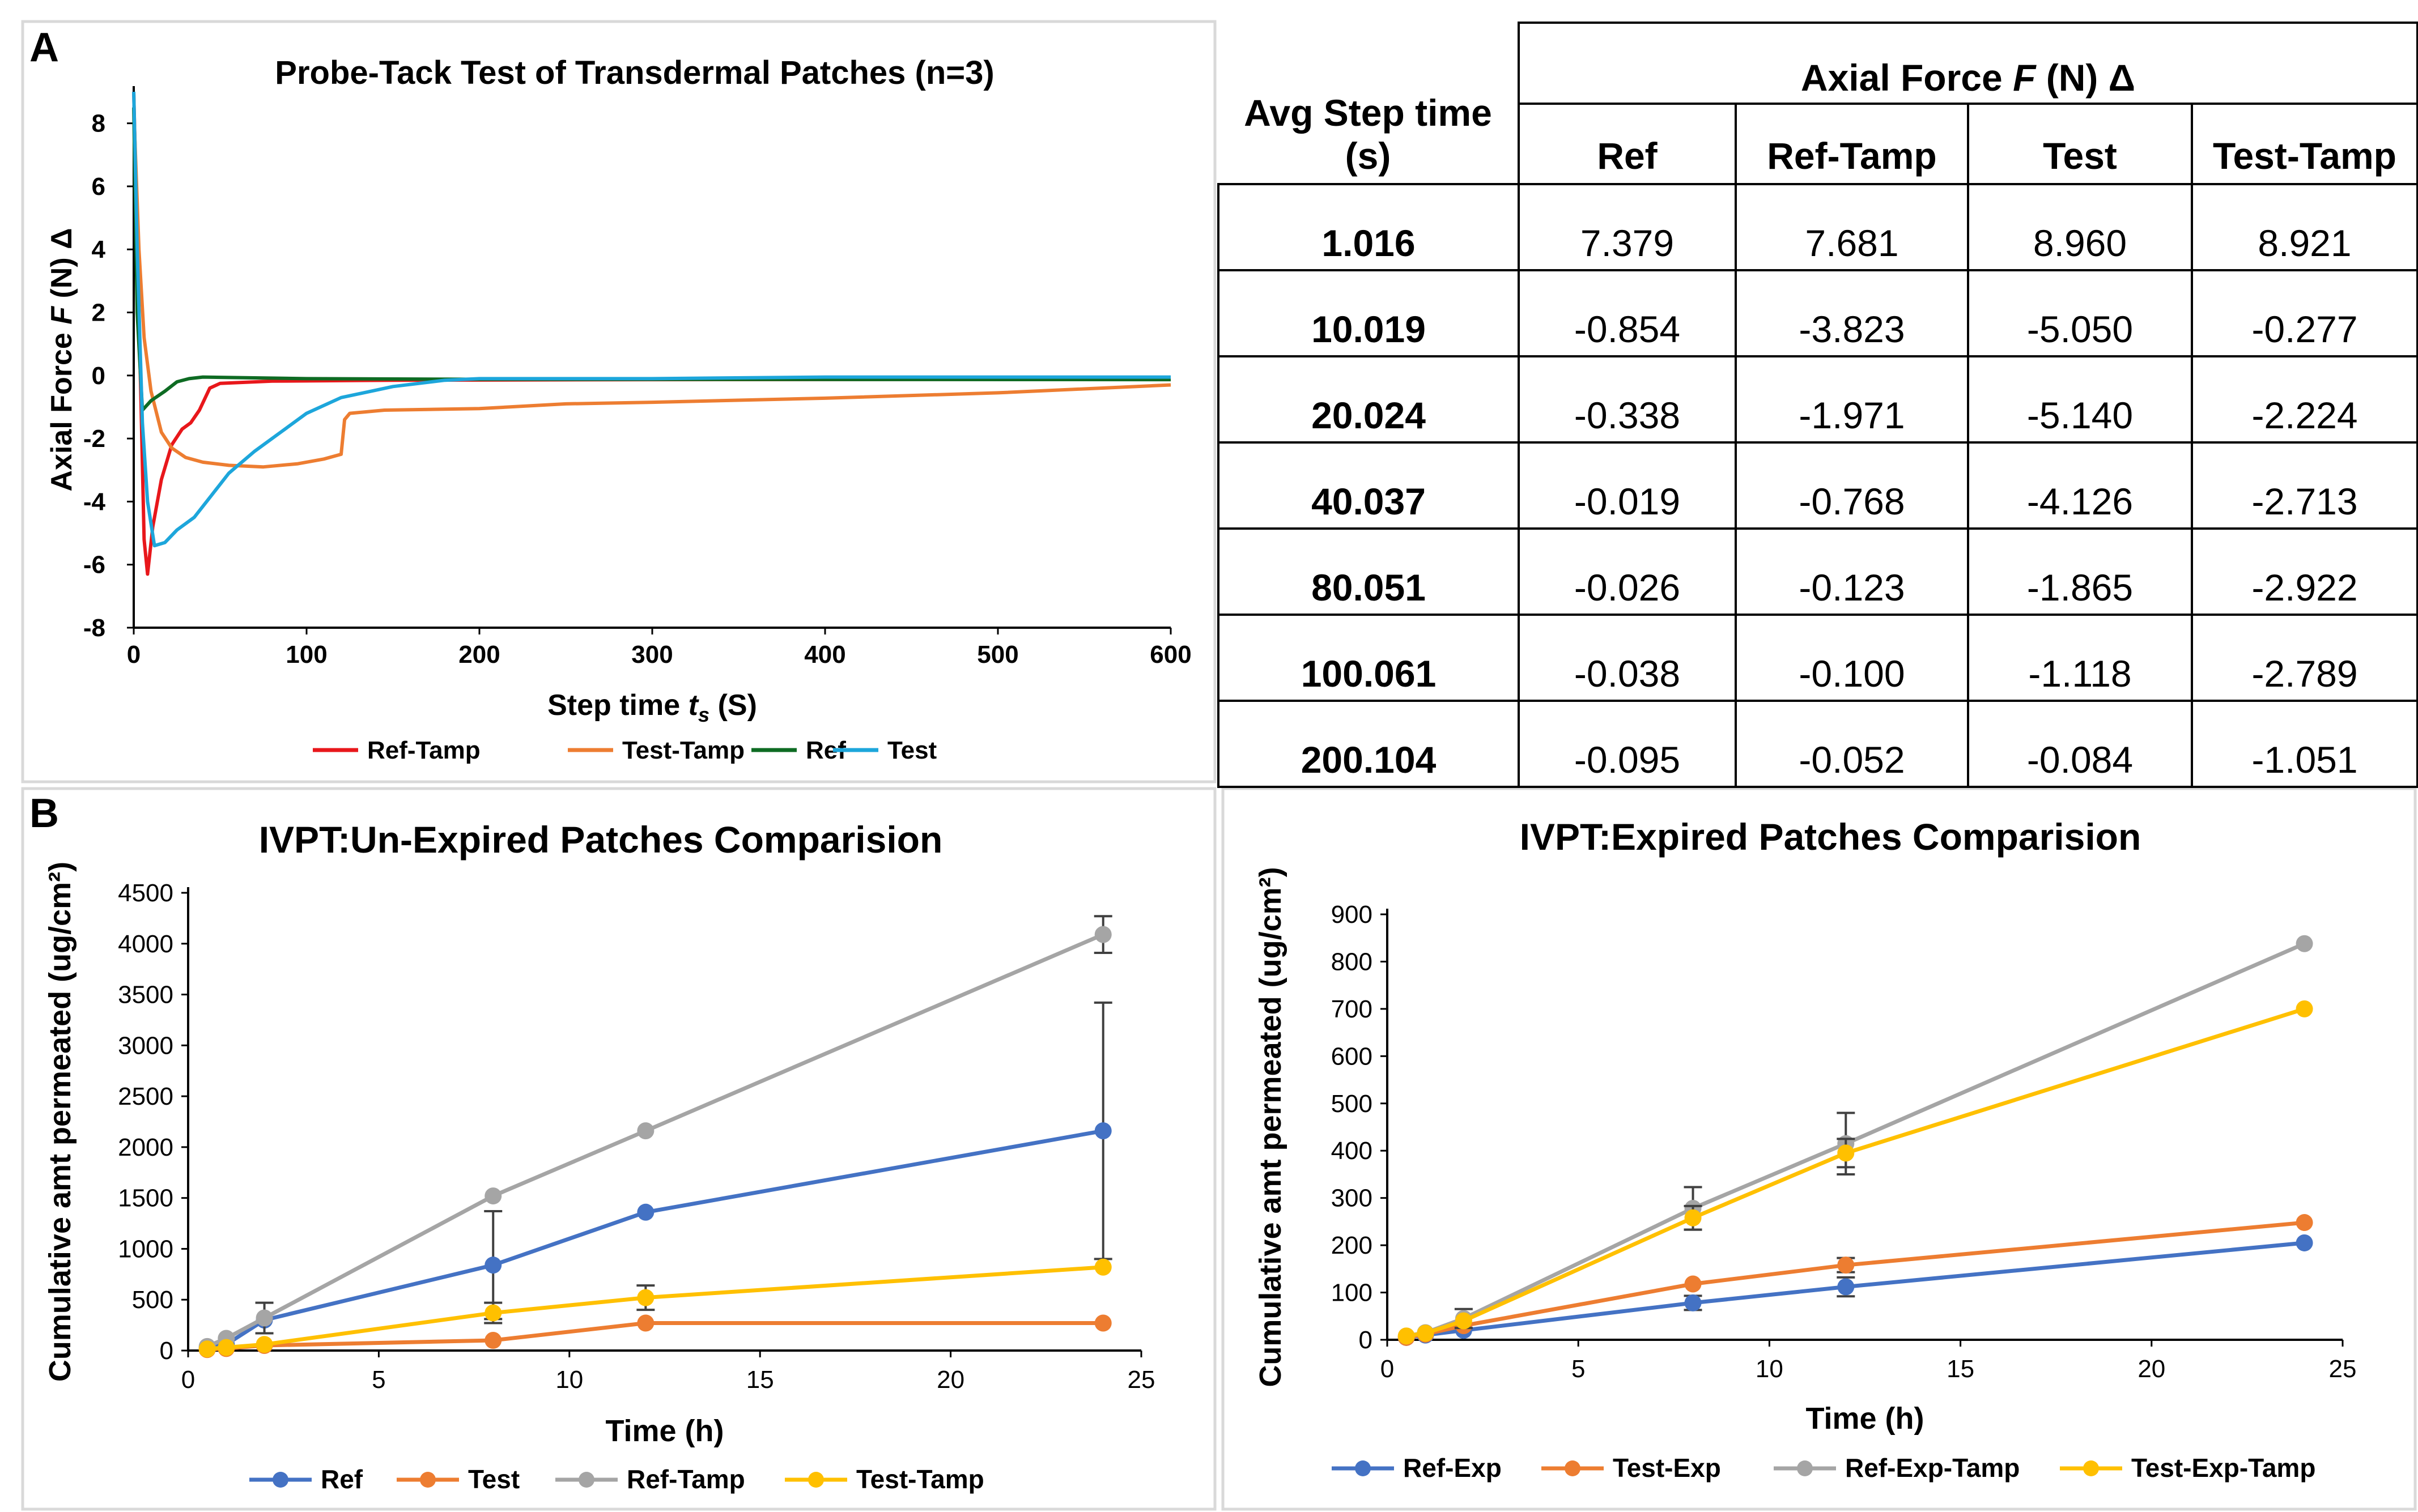  I want to click on y-tick-label: 2000, so click(145, 1147).